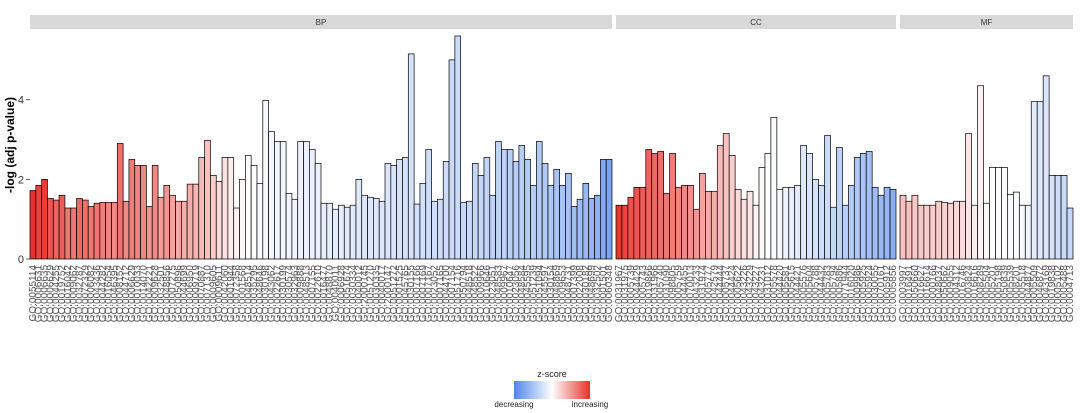  What do you see at coordinates (91, 294) in the screenshot?
I see `x-tick-label: GO:0006082` at bounding box center [91, 294].